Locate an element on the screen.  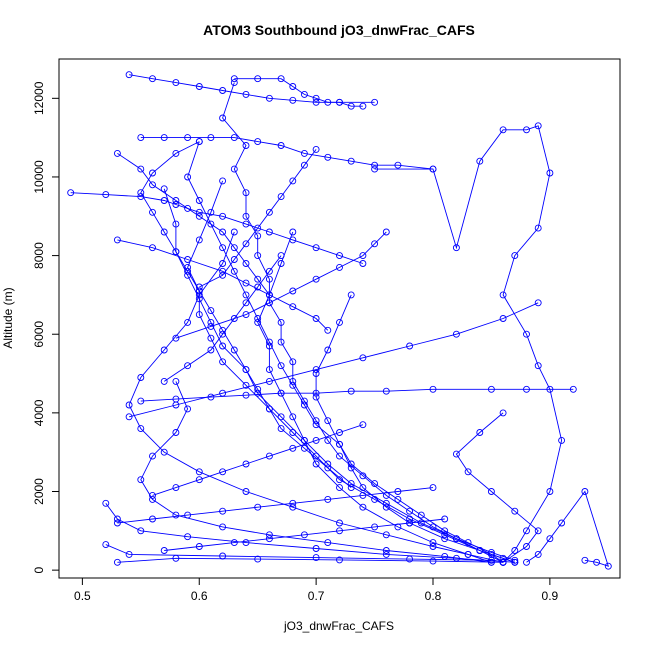
y-axis-label: Altitude (m) is located at coordinates (8, 317).